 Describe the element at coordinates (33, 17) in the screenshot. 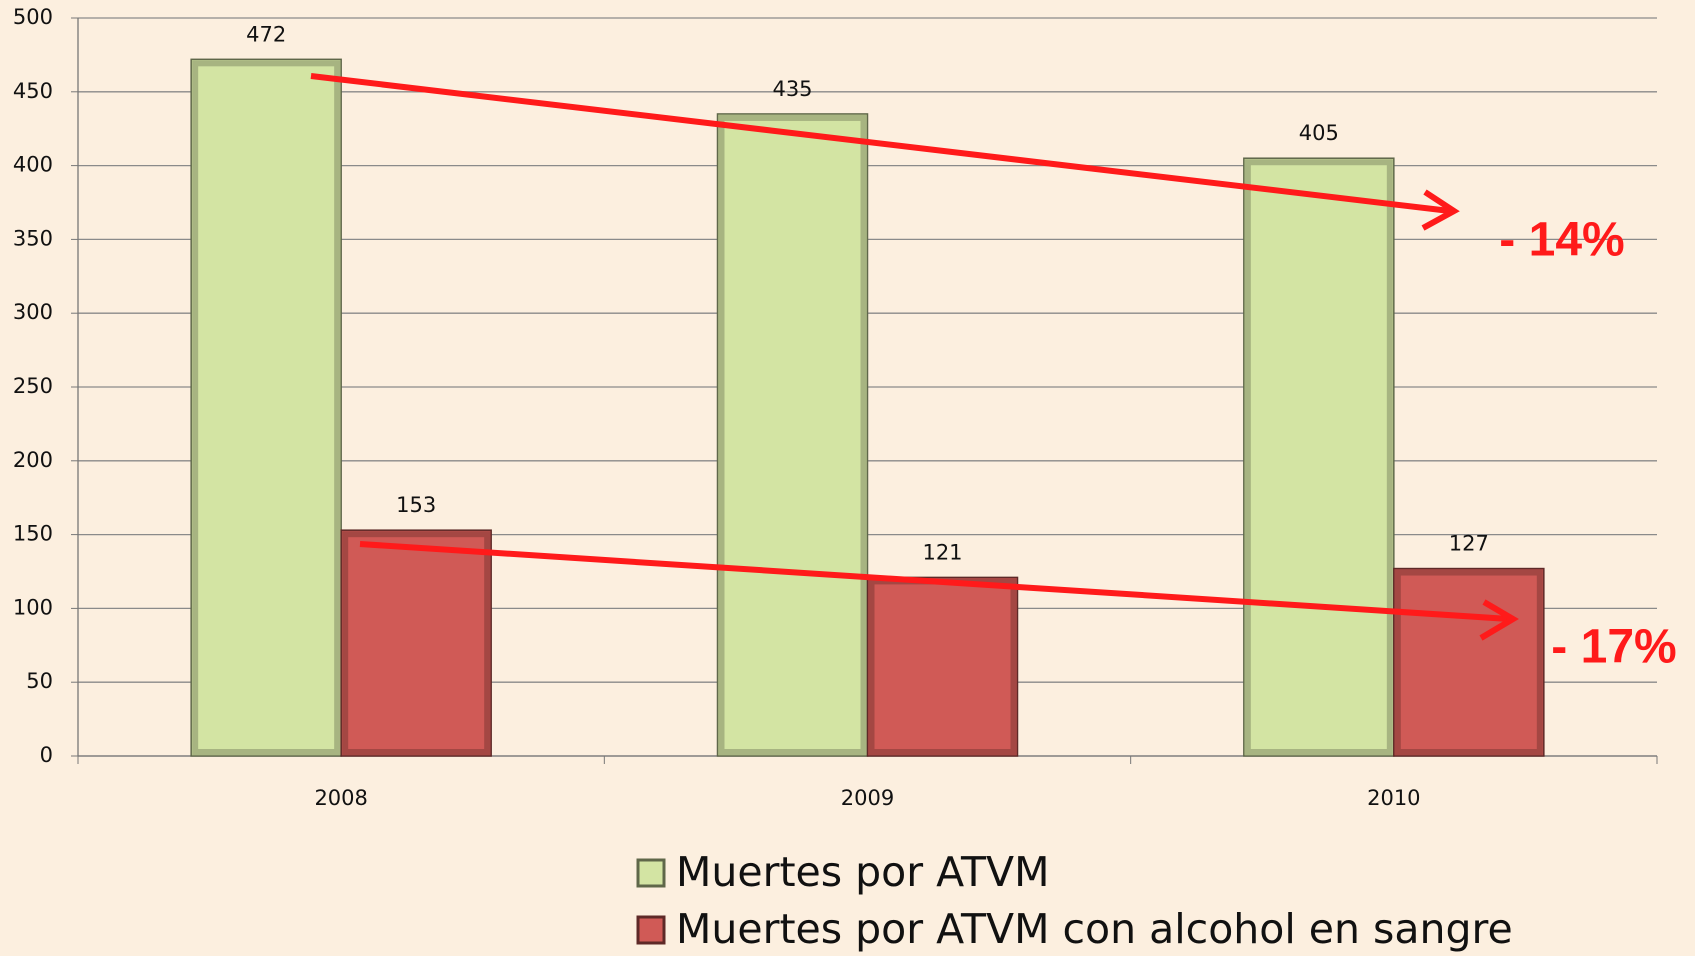

I see `y-tick-label: 500` at that location.